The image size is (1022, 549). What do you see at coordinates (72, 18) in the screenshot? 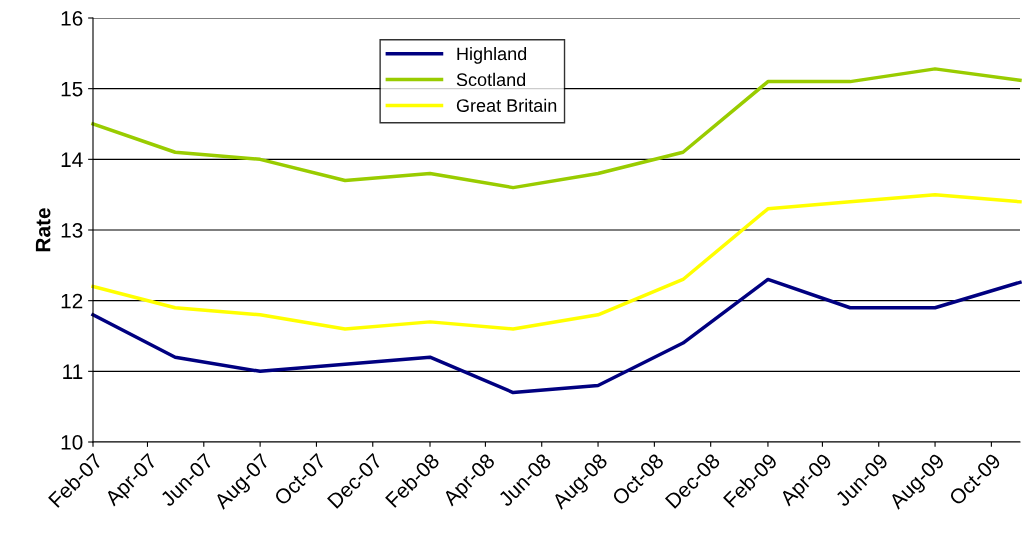
I see `y-tick-label: 16` at bounding box center [72, 18].